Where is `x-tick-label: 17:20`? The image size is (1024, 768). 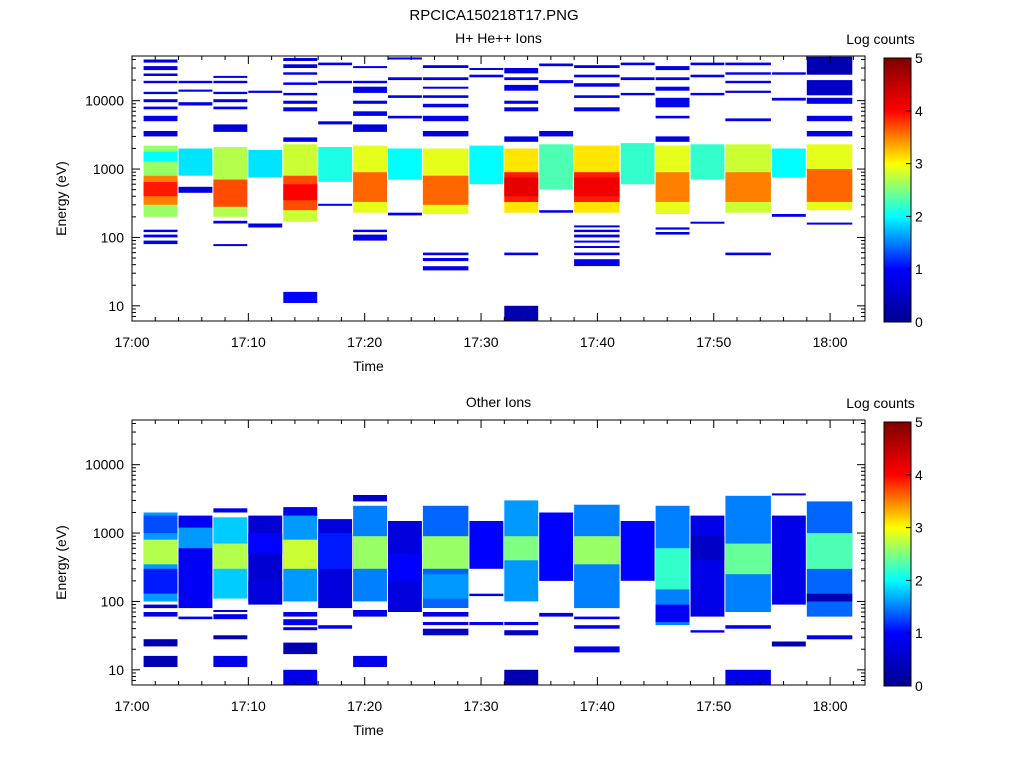 x-tick-label: 17:20 is located at coordinates (364, 342).